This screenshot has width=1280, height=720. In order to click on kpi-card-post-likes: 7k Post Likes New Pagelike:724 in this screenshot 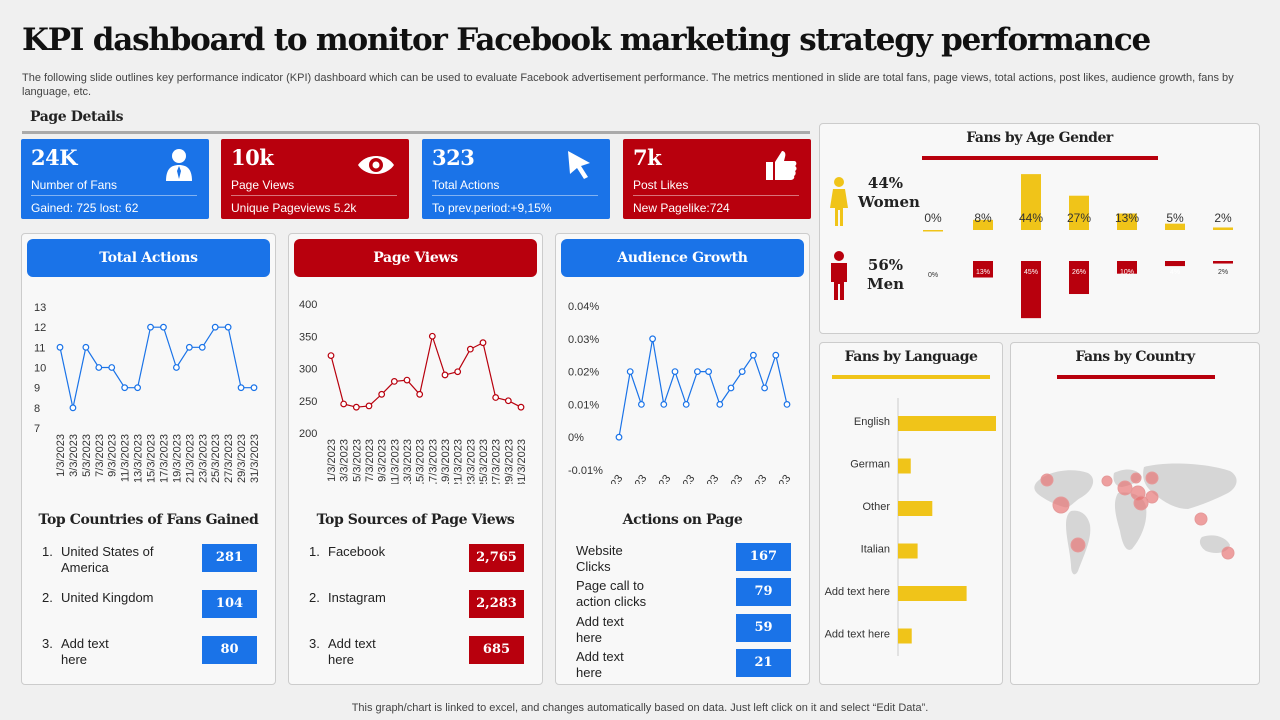, I will do `click(717, 179)`.